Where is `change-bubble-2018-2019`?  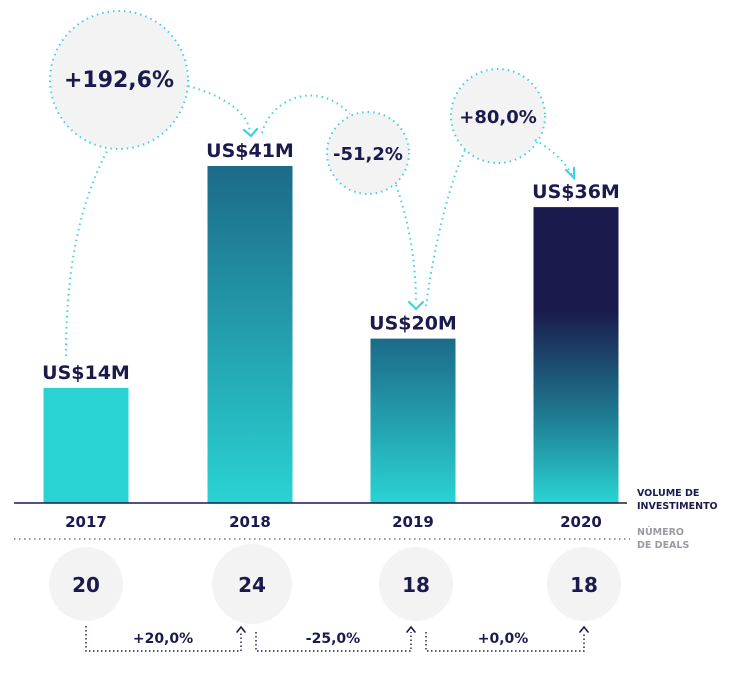
change-bubble-2018-2019 is located at coordinates (368, 153).